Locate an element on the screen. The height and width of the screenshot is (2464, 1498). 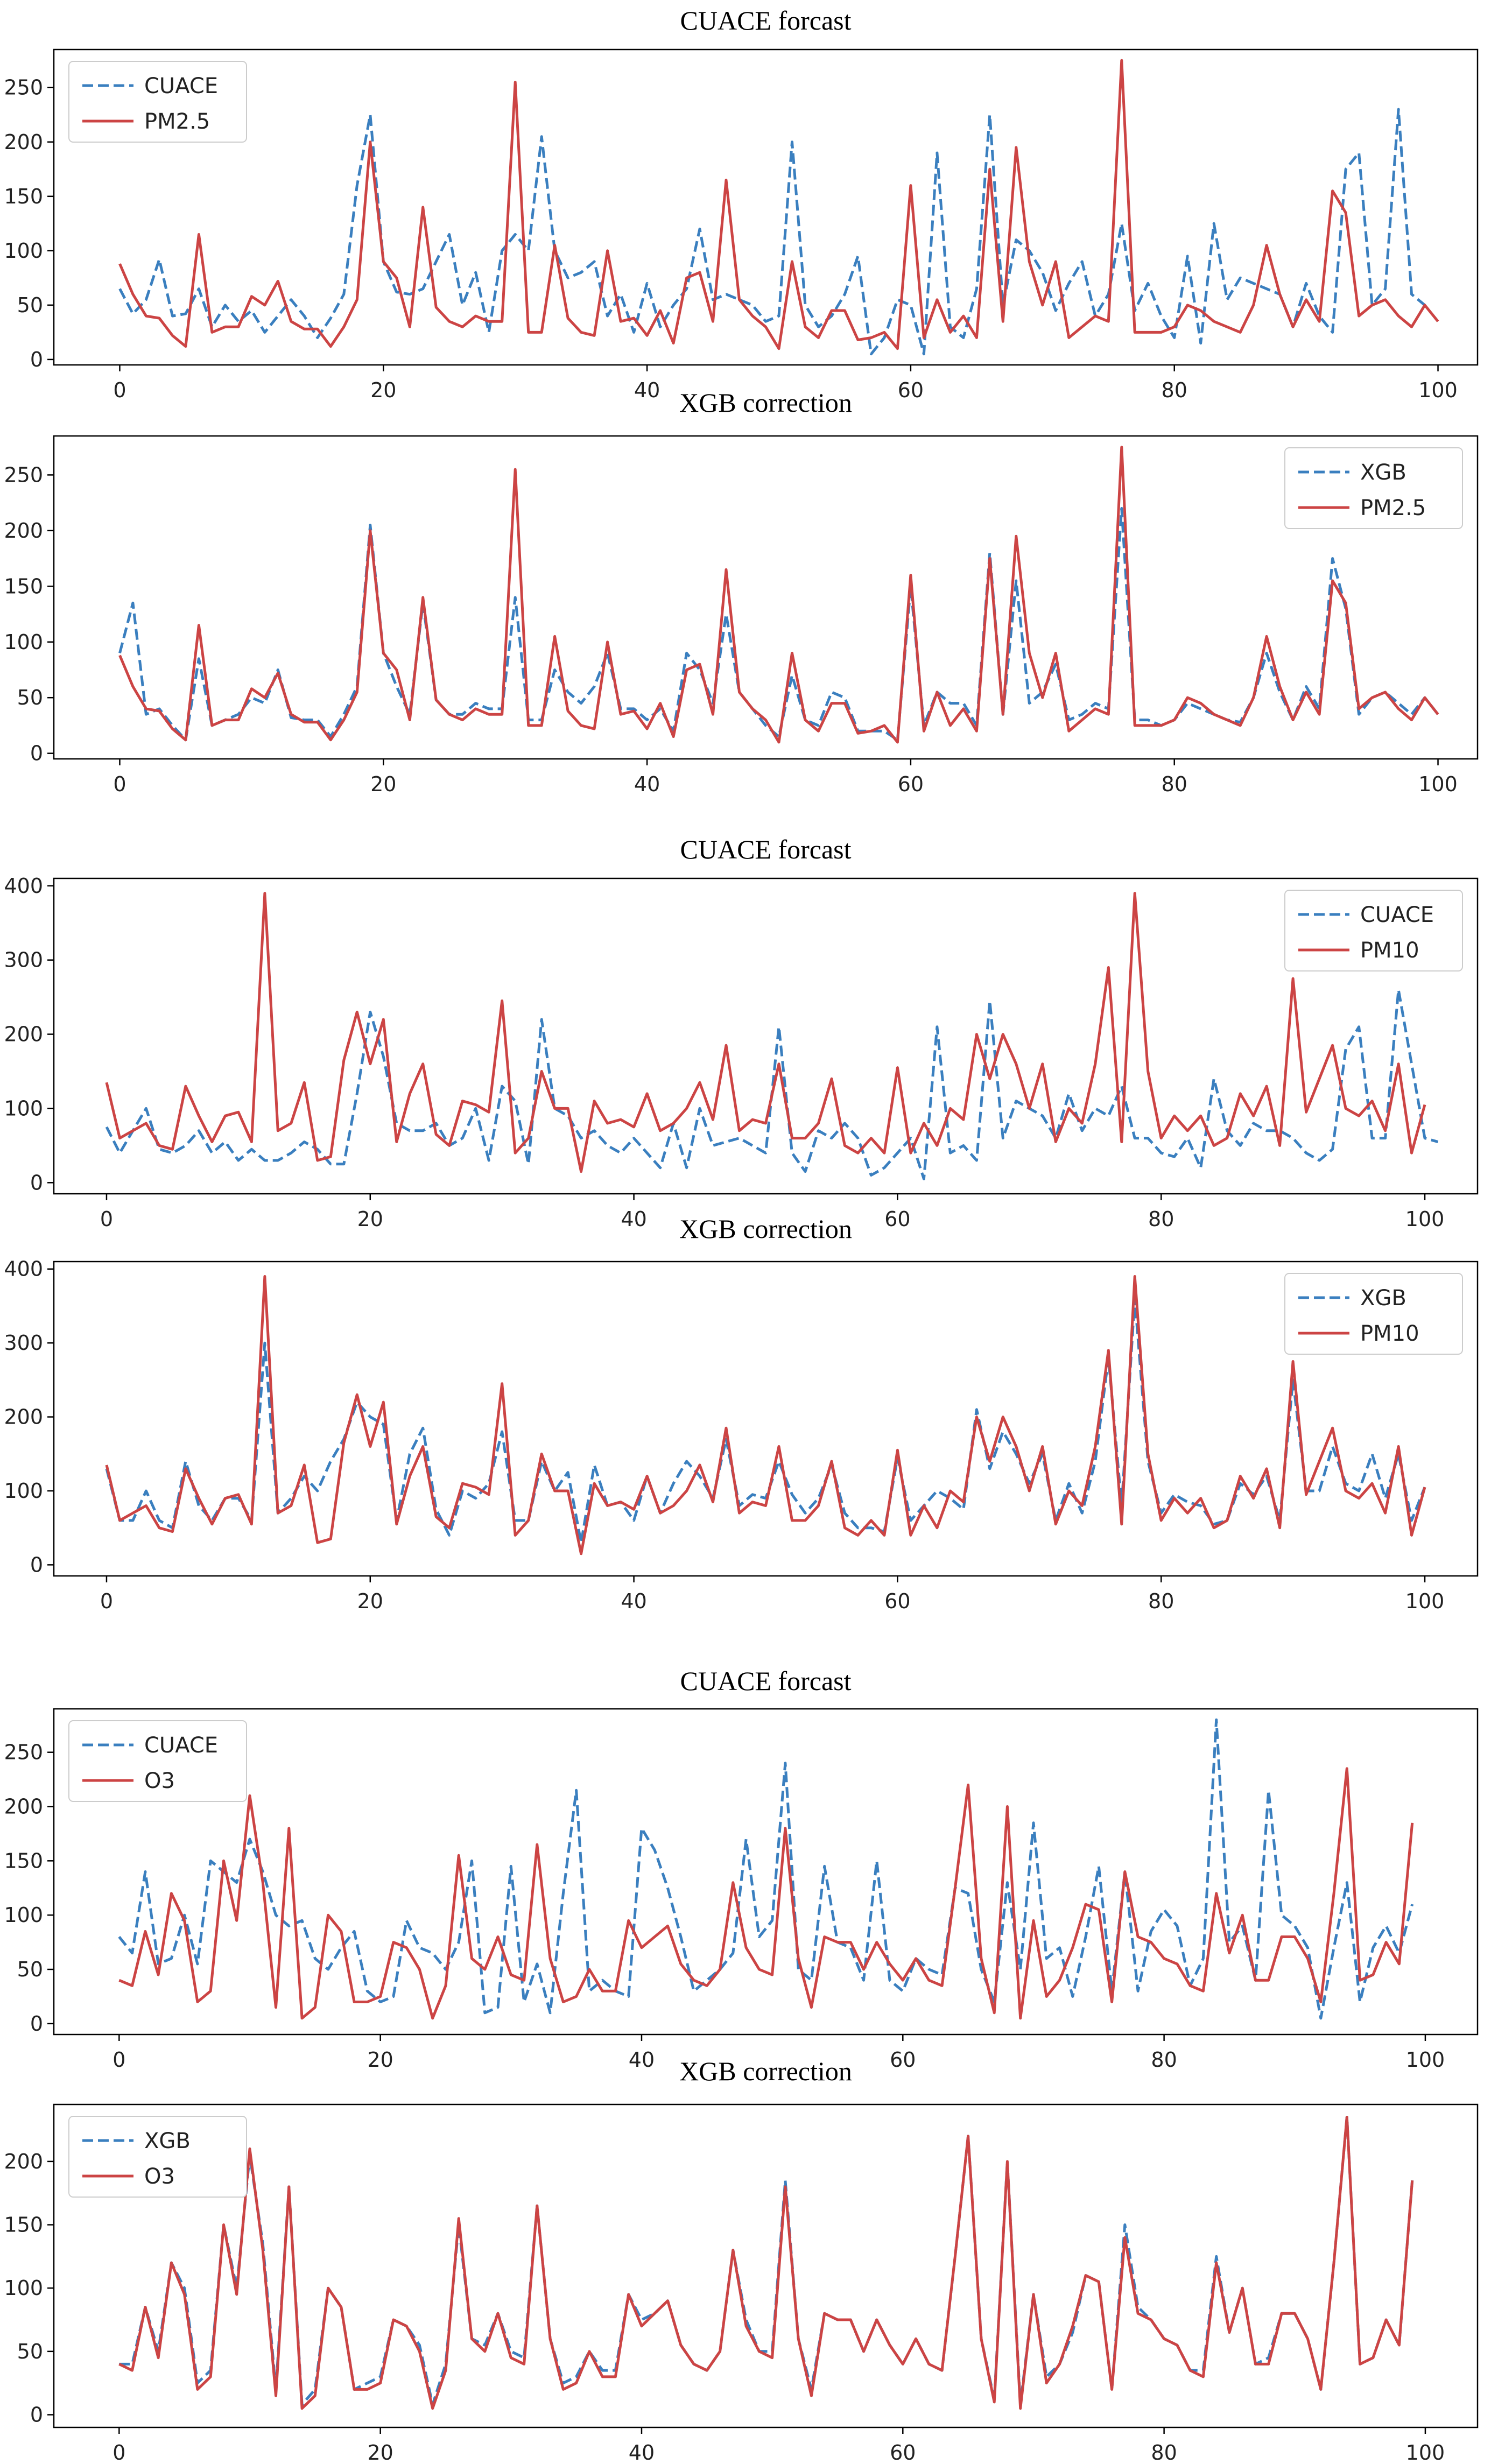
legend: XGB PM10 is located at coordinates (1374, 1314).